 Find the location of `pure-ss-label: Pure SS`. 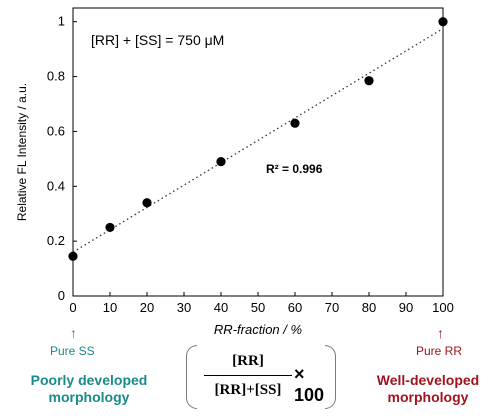

pure-ss-label: Pure SS is located at coordinates (72, 351).